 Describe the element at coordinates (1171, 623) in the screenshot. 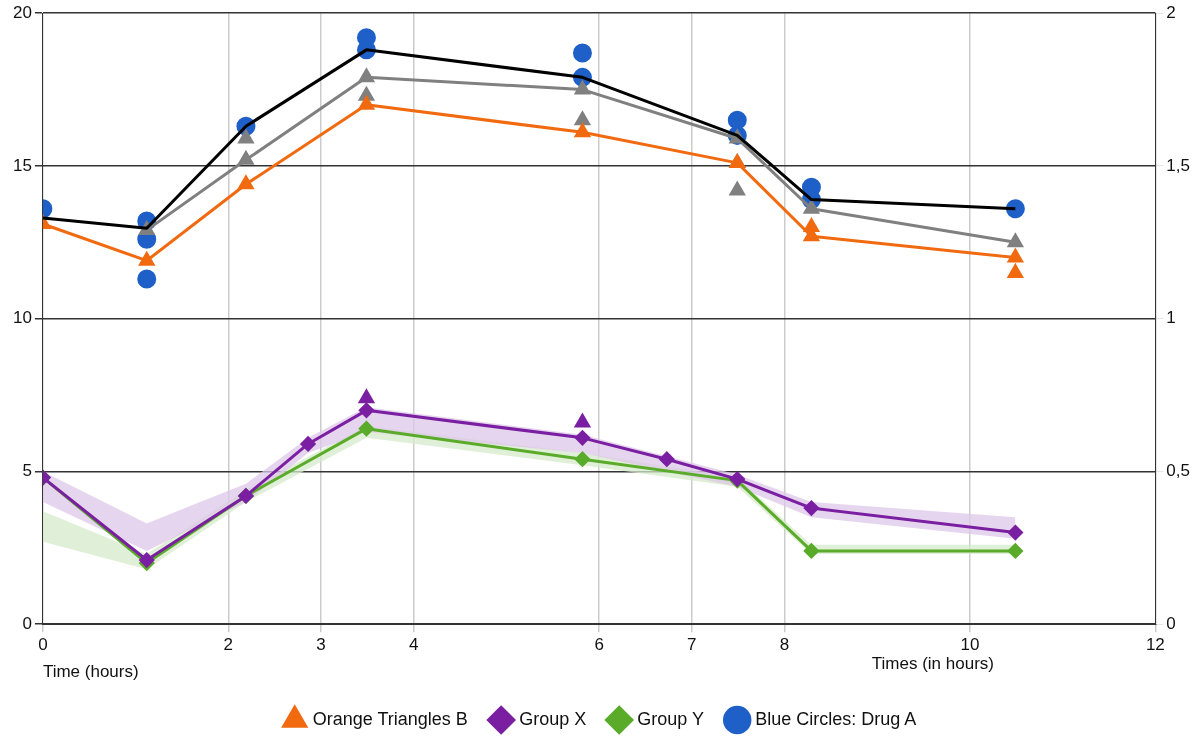

I see `y2-tick-label: 0` at that location.